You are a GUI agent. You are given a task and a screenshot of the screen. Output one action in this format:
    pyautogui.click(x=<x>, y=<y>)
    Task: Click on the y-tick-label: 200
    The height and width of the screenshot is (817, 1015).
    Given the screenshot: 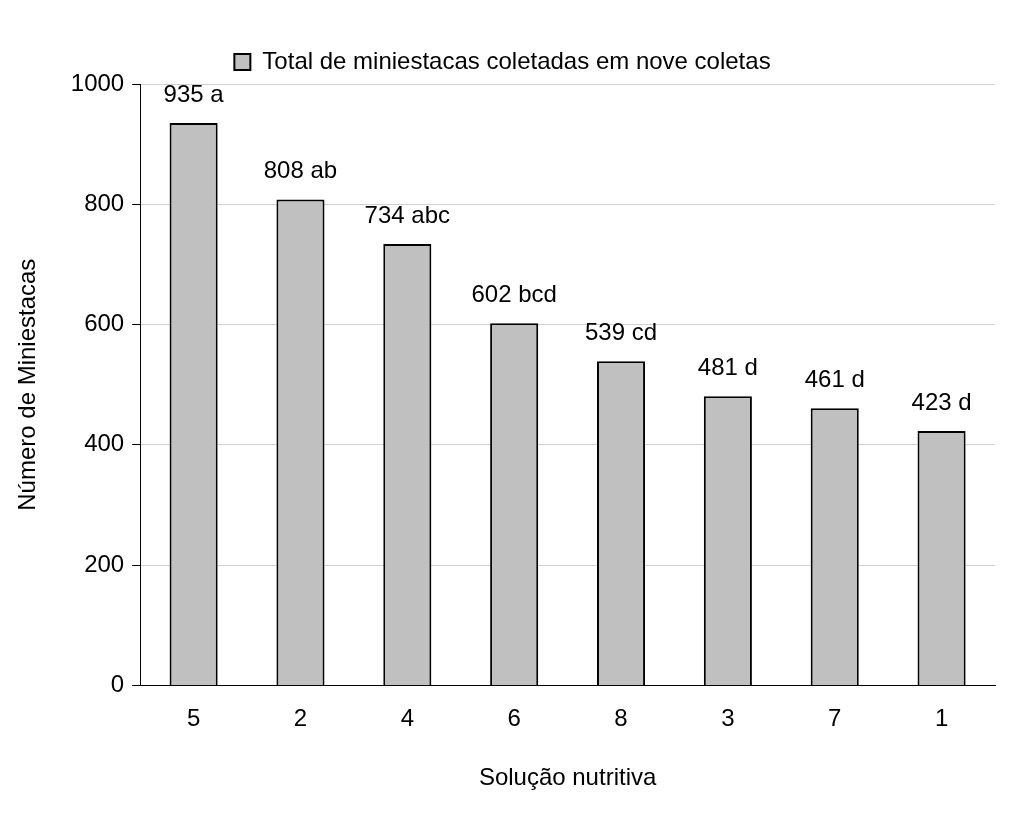 What is the action you would take?
    pyautogui.click(x=104, y=563)
    